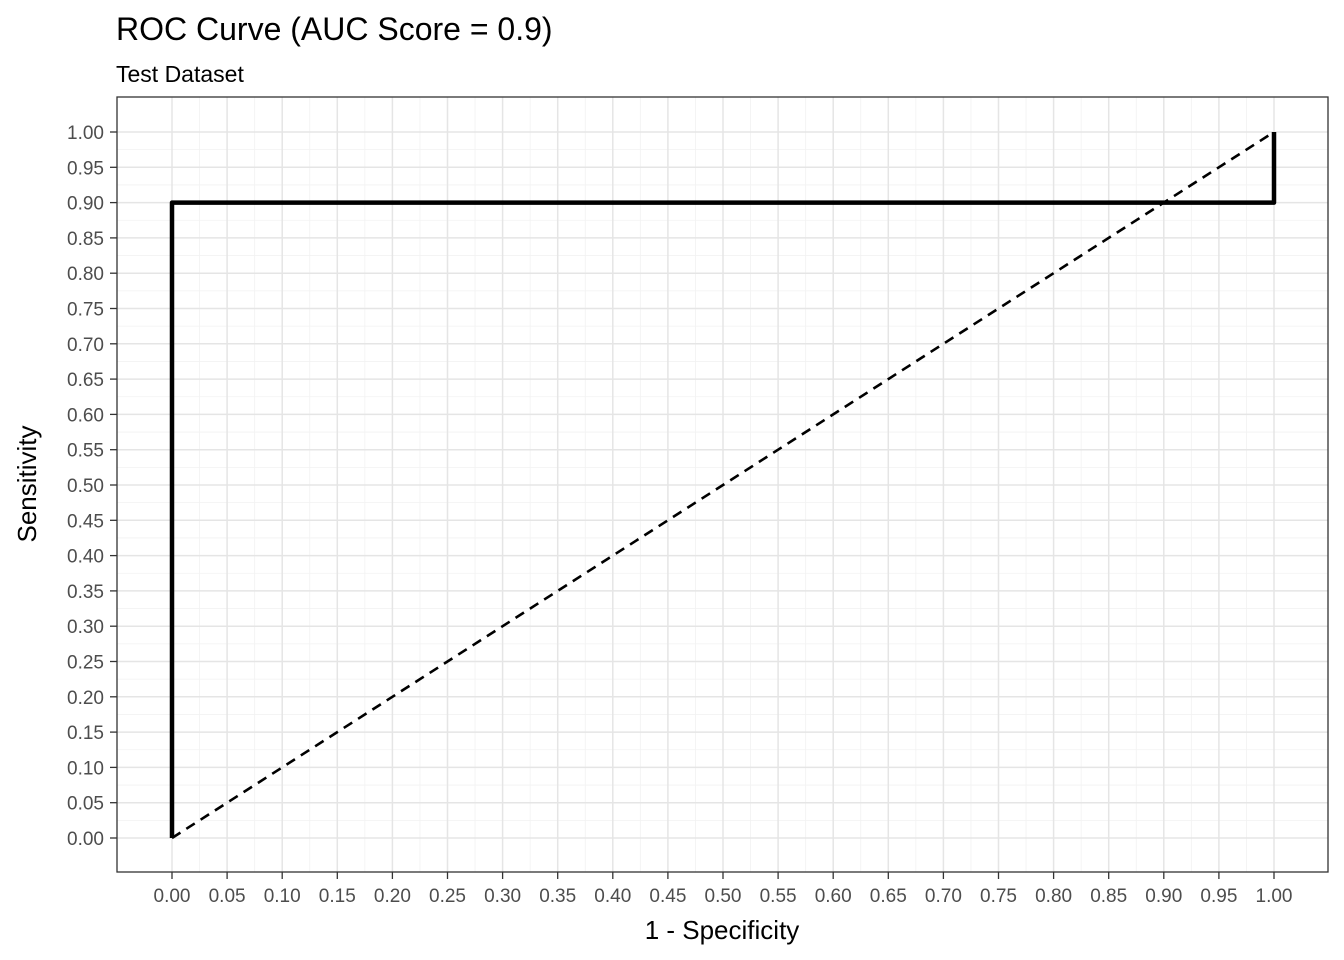 The image size is (1344, 960). Describe the element at coordinates (282, 896) in the screenshot. I see `x-tick-label: 0.10` at that location.